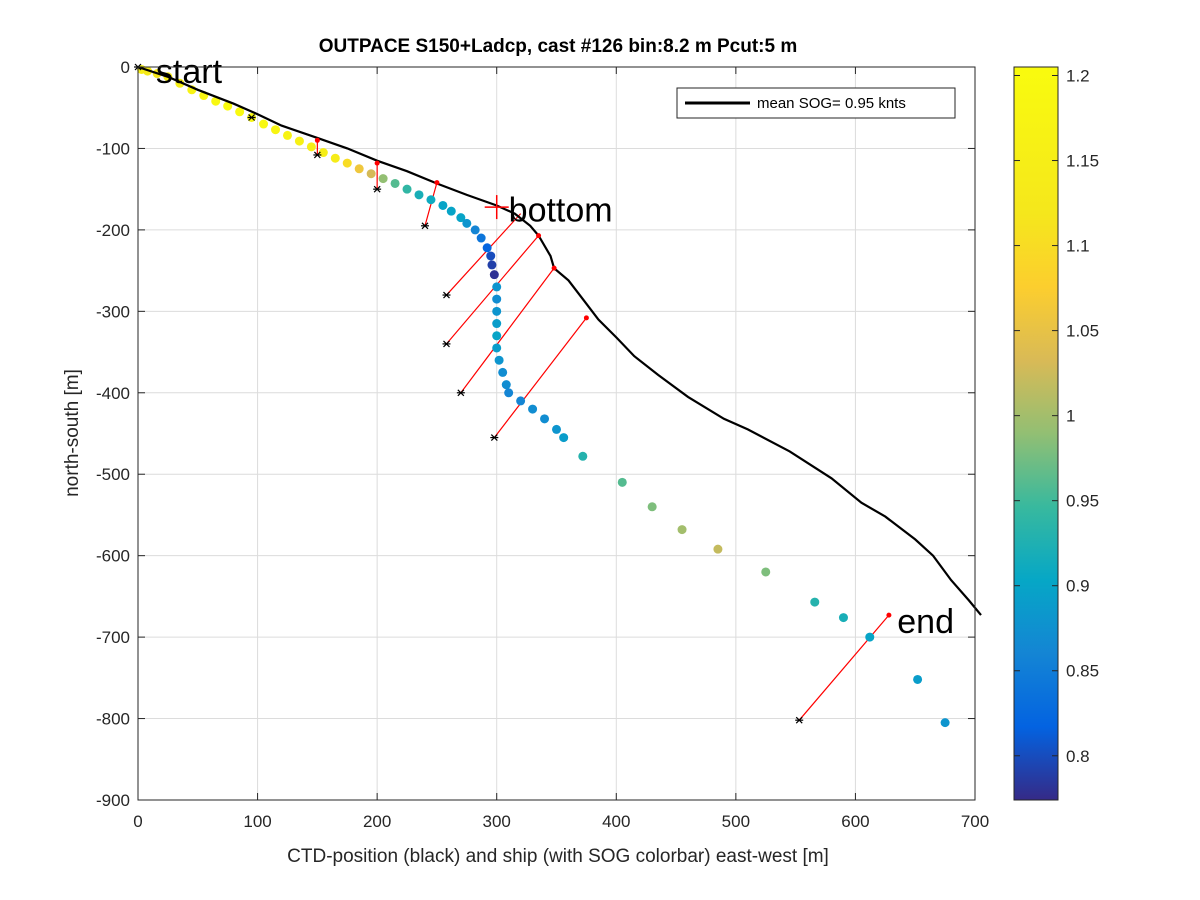  I want to click on colorbar-tick-label: 0.8, so click(1078, 756).